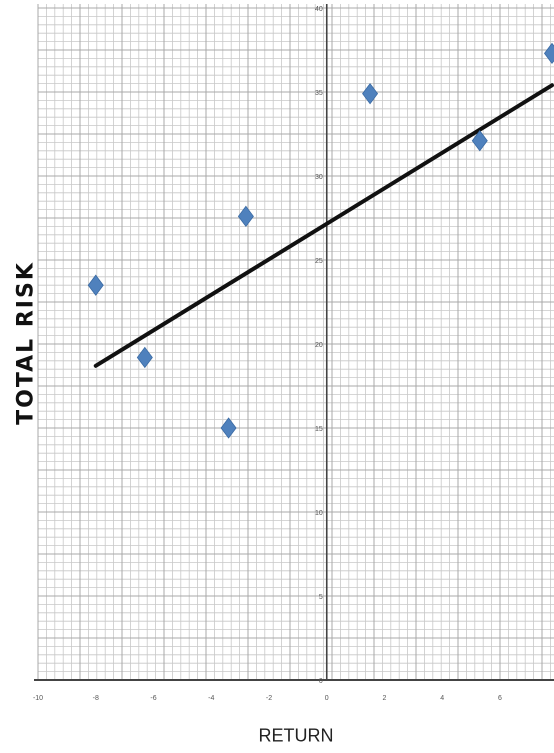 This screenshot has width=554, height=753. What do you see at coordinates (319, 345) in the screenshot?
I see `y-tick-label: 20` at bounding box center [319, 345].